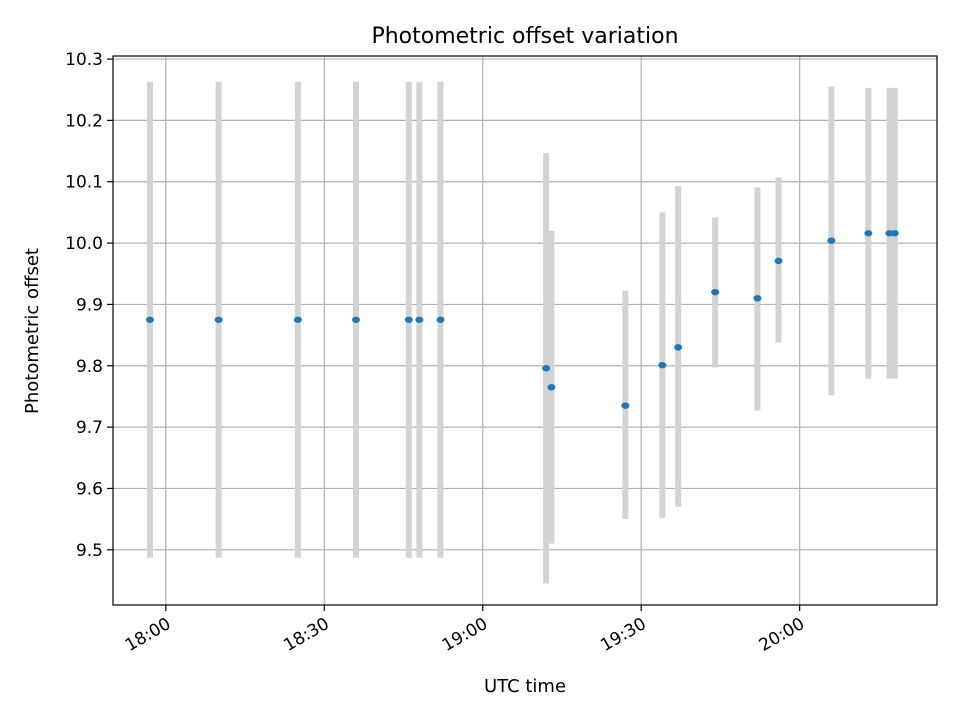 This screenshot has width=960, height=720. What do you see at coordinates (84, 183) in the screenshot?
I see `y-tick-label: 10.1` at bounding box center [84, 183].